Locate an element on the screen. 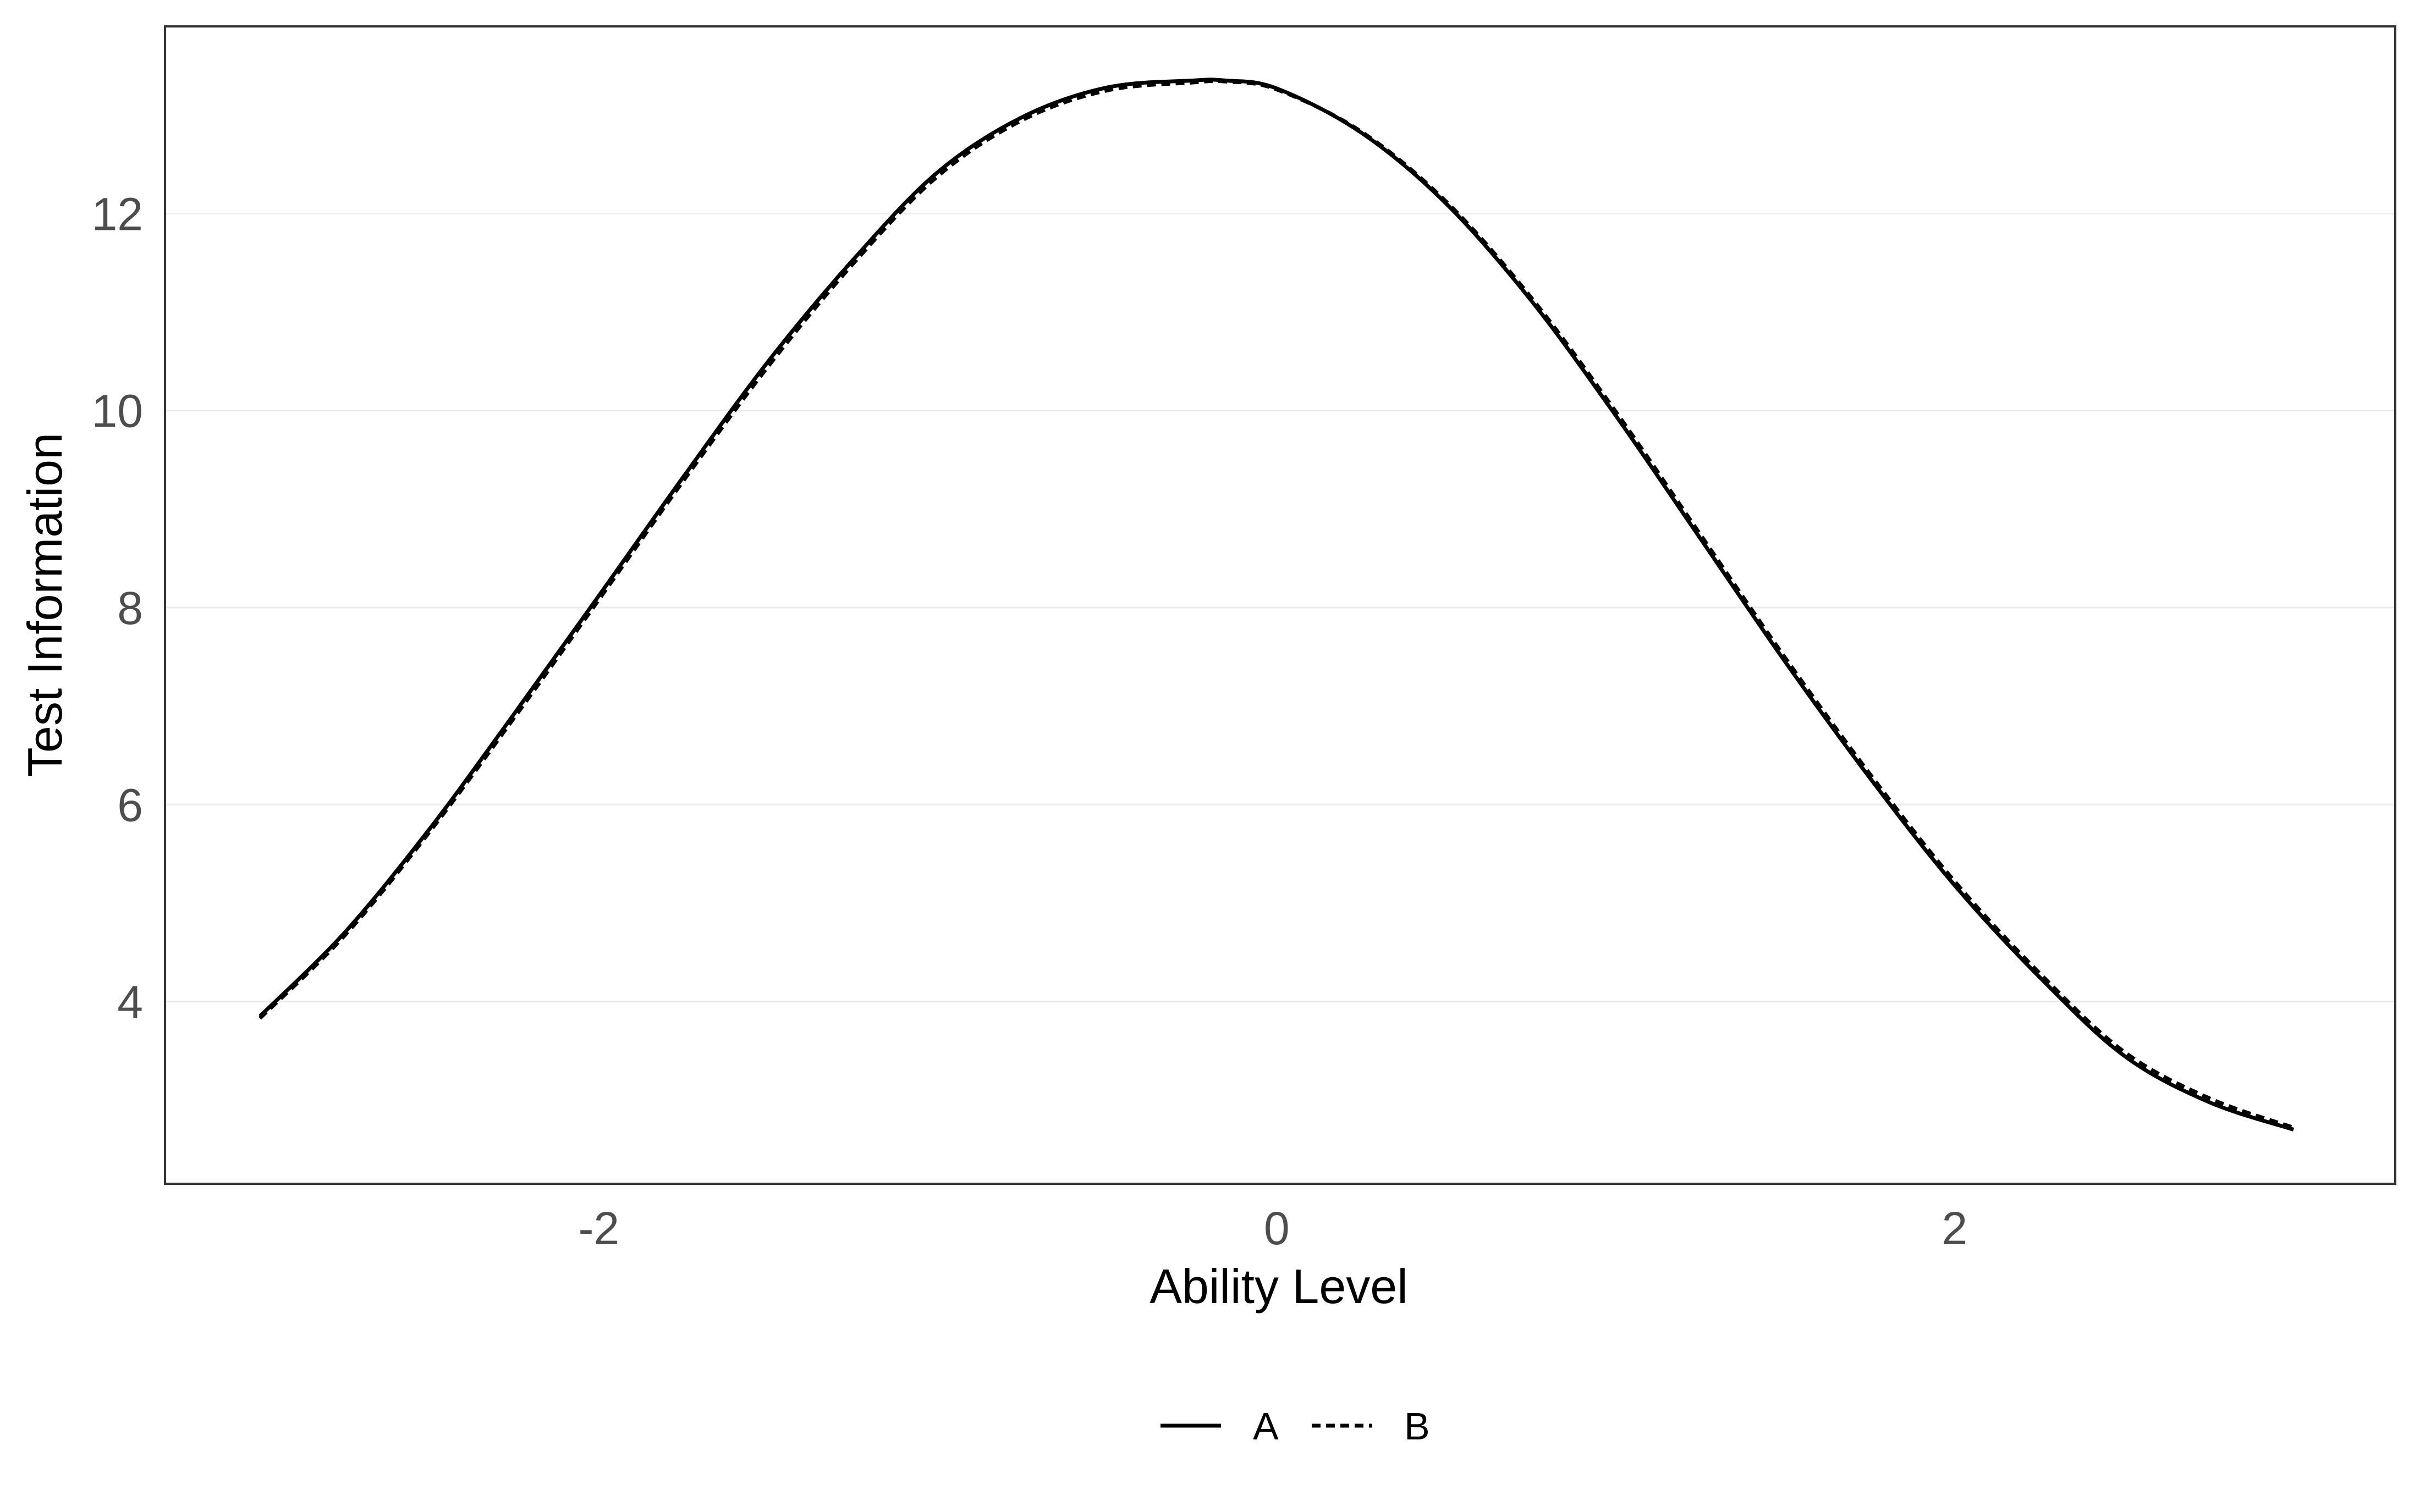 The height and width of the screenshot is (1512, 2420). x-tick-label: -2 is located at coordinates (599, 1228).